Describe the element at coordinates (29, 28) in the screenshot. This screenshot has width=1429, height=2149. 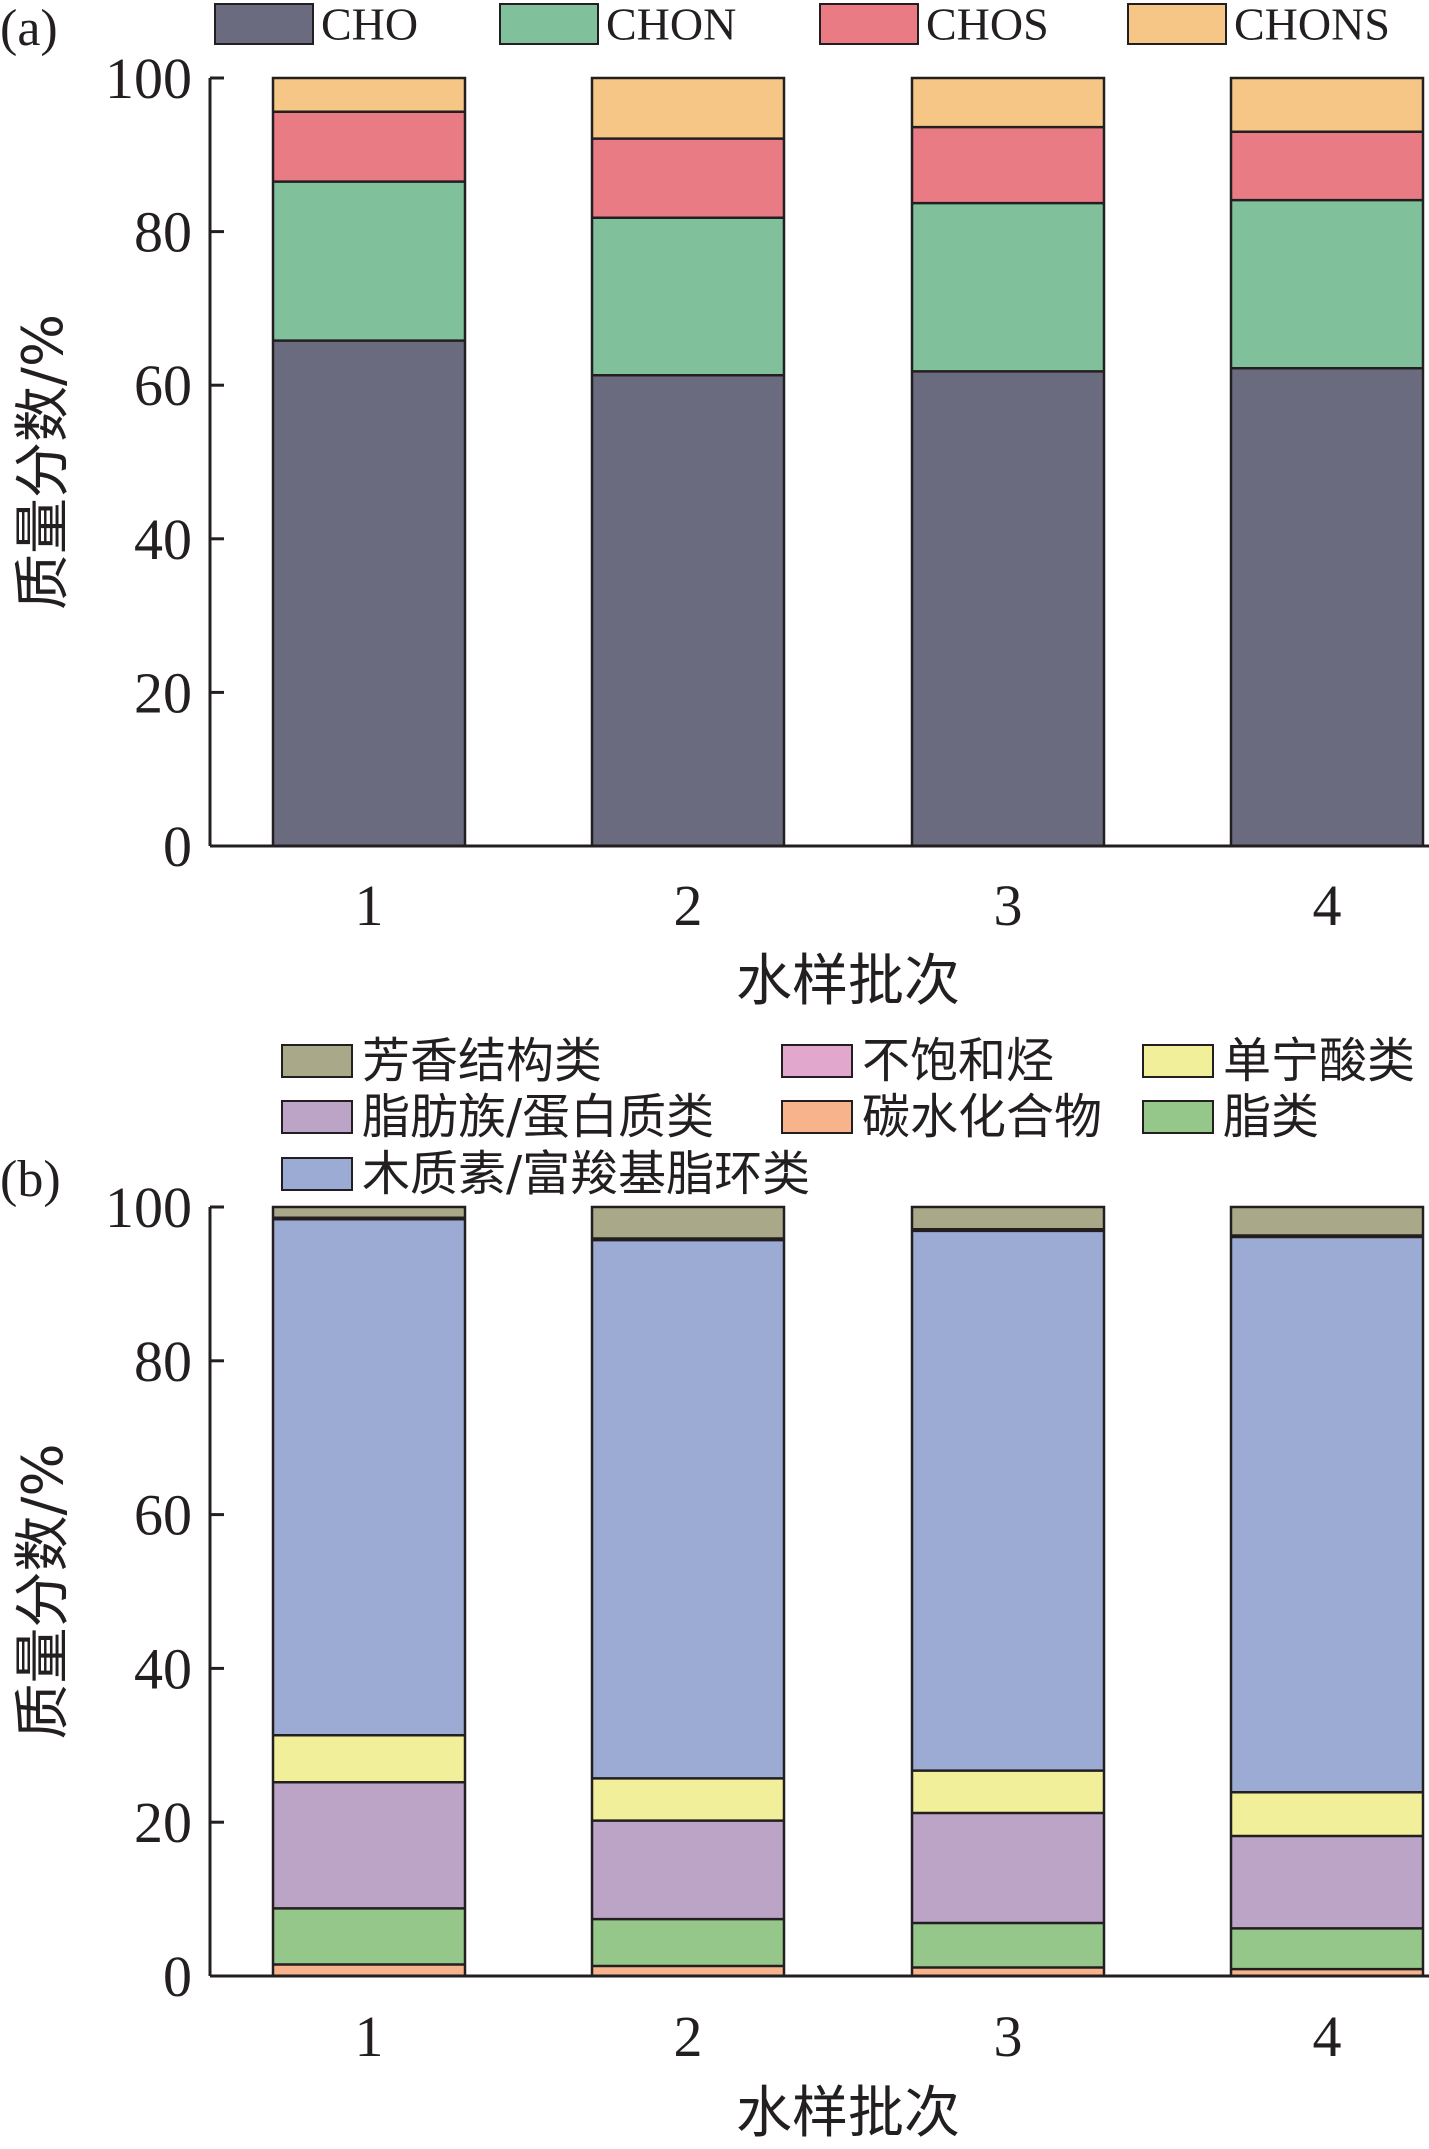
I see `panel-label: (a)` at that location.